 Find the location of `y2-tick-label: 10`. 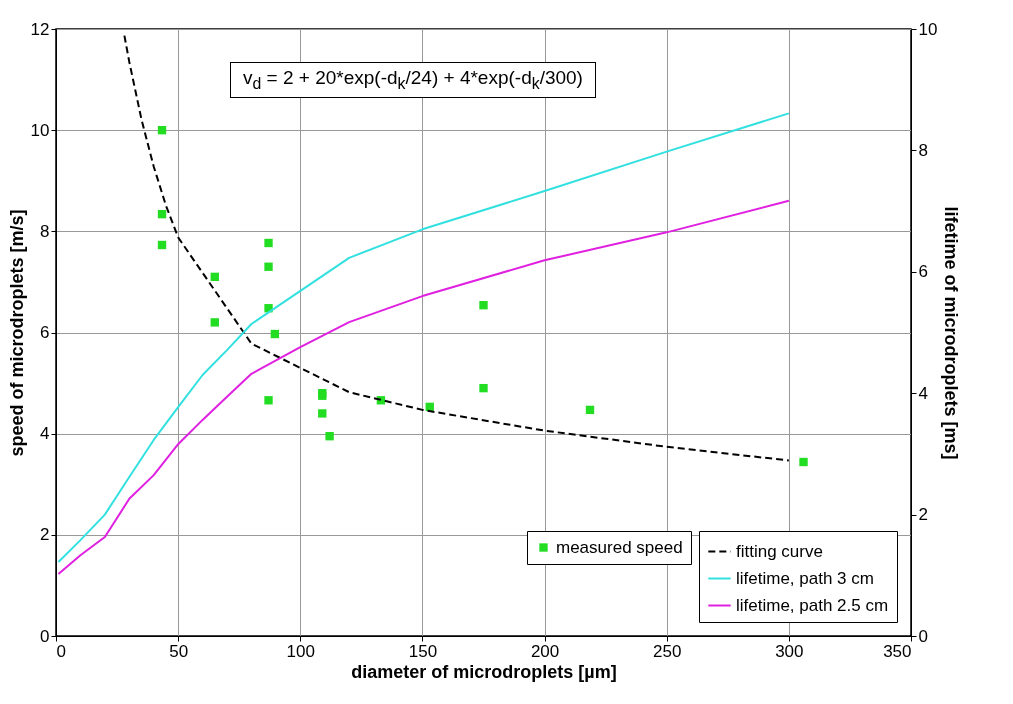

y2-tick-label: 10 is located at coordinates (928, 29).